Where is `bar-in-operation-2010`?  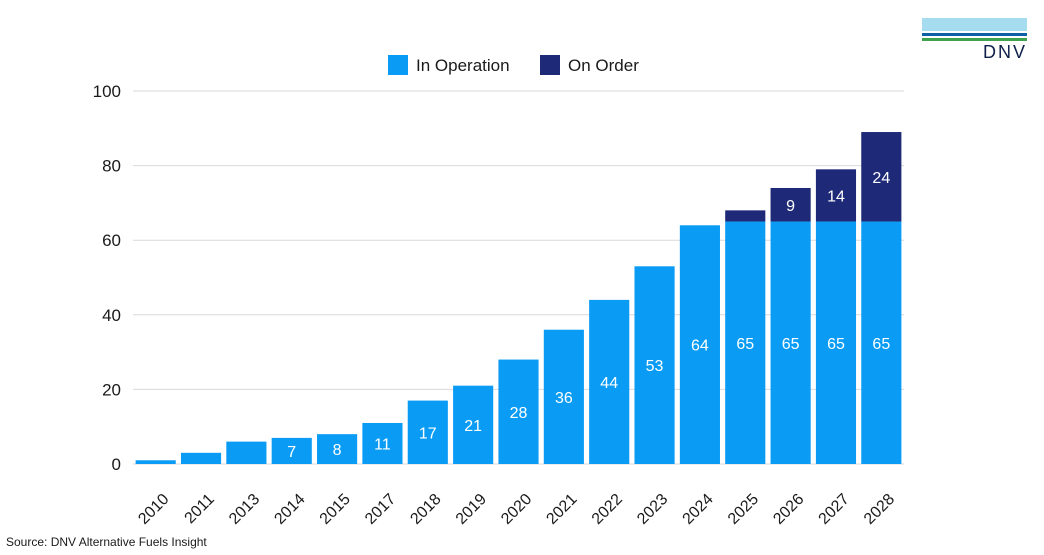
bar-in-operation-2010 is located at coordinates (155, 462).